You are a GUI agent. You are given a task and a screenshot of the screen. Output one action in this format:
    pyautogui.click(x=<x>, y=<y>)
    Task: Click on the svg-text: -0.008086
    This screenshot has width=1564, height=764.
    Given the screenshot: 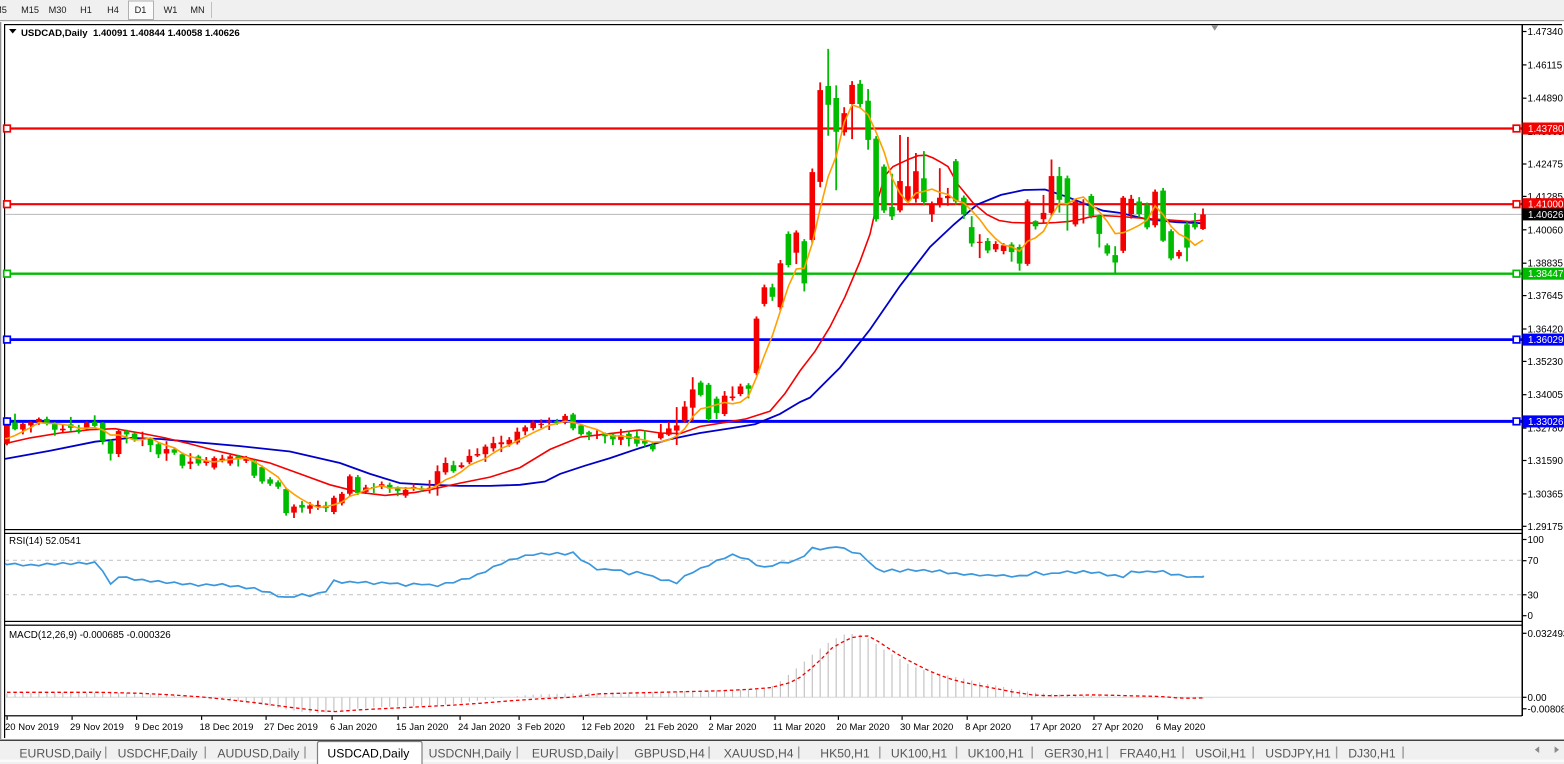 What is the action you would take?
    pyautogui.click(x=1546, y=709)
    